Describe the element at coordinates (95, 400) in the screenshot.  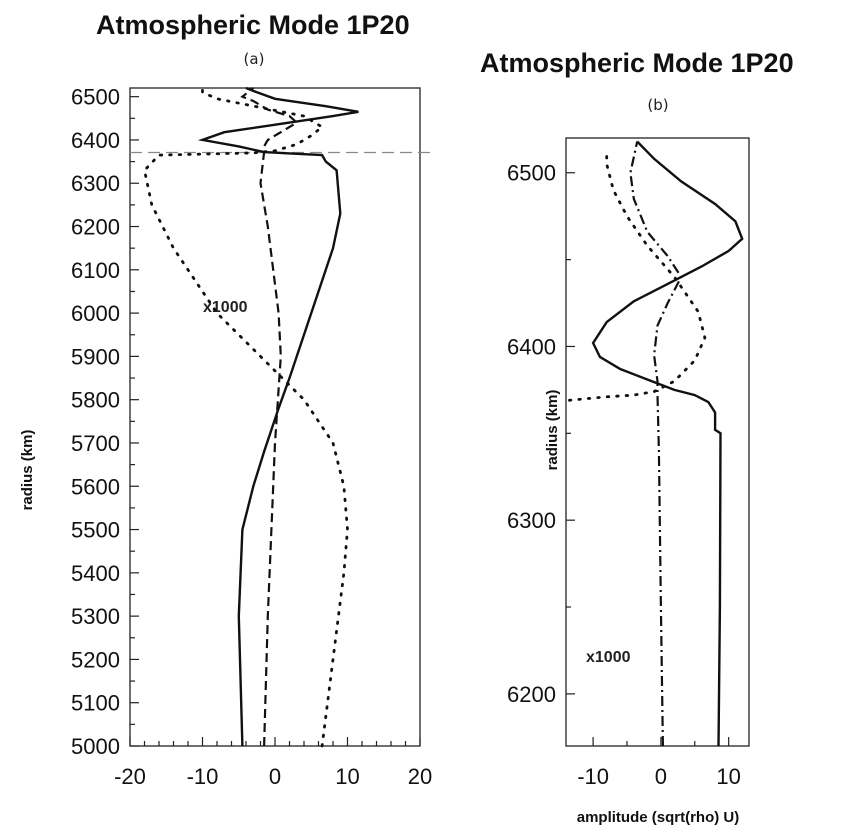
I see `panel-a-y-tick-label: 5800` at that location.